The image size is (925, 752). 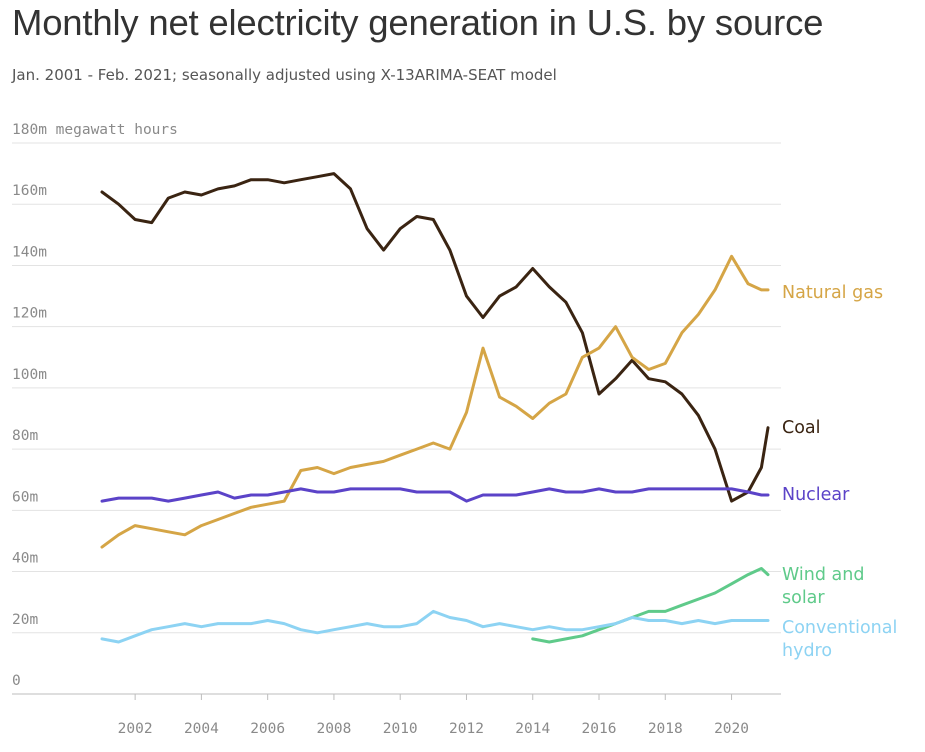 What do you see at coordinates (665, 729) in the screenshot?
I see `x-tick-label: 2018` at bounding box center [665, 729].